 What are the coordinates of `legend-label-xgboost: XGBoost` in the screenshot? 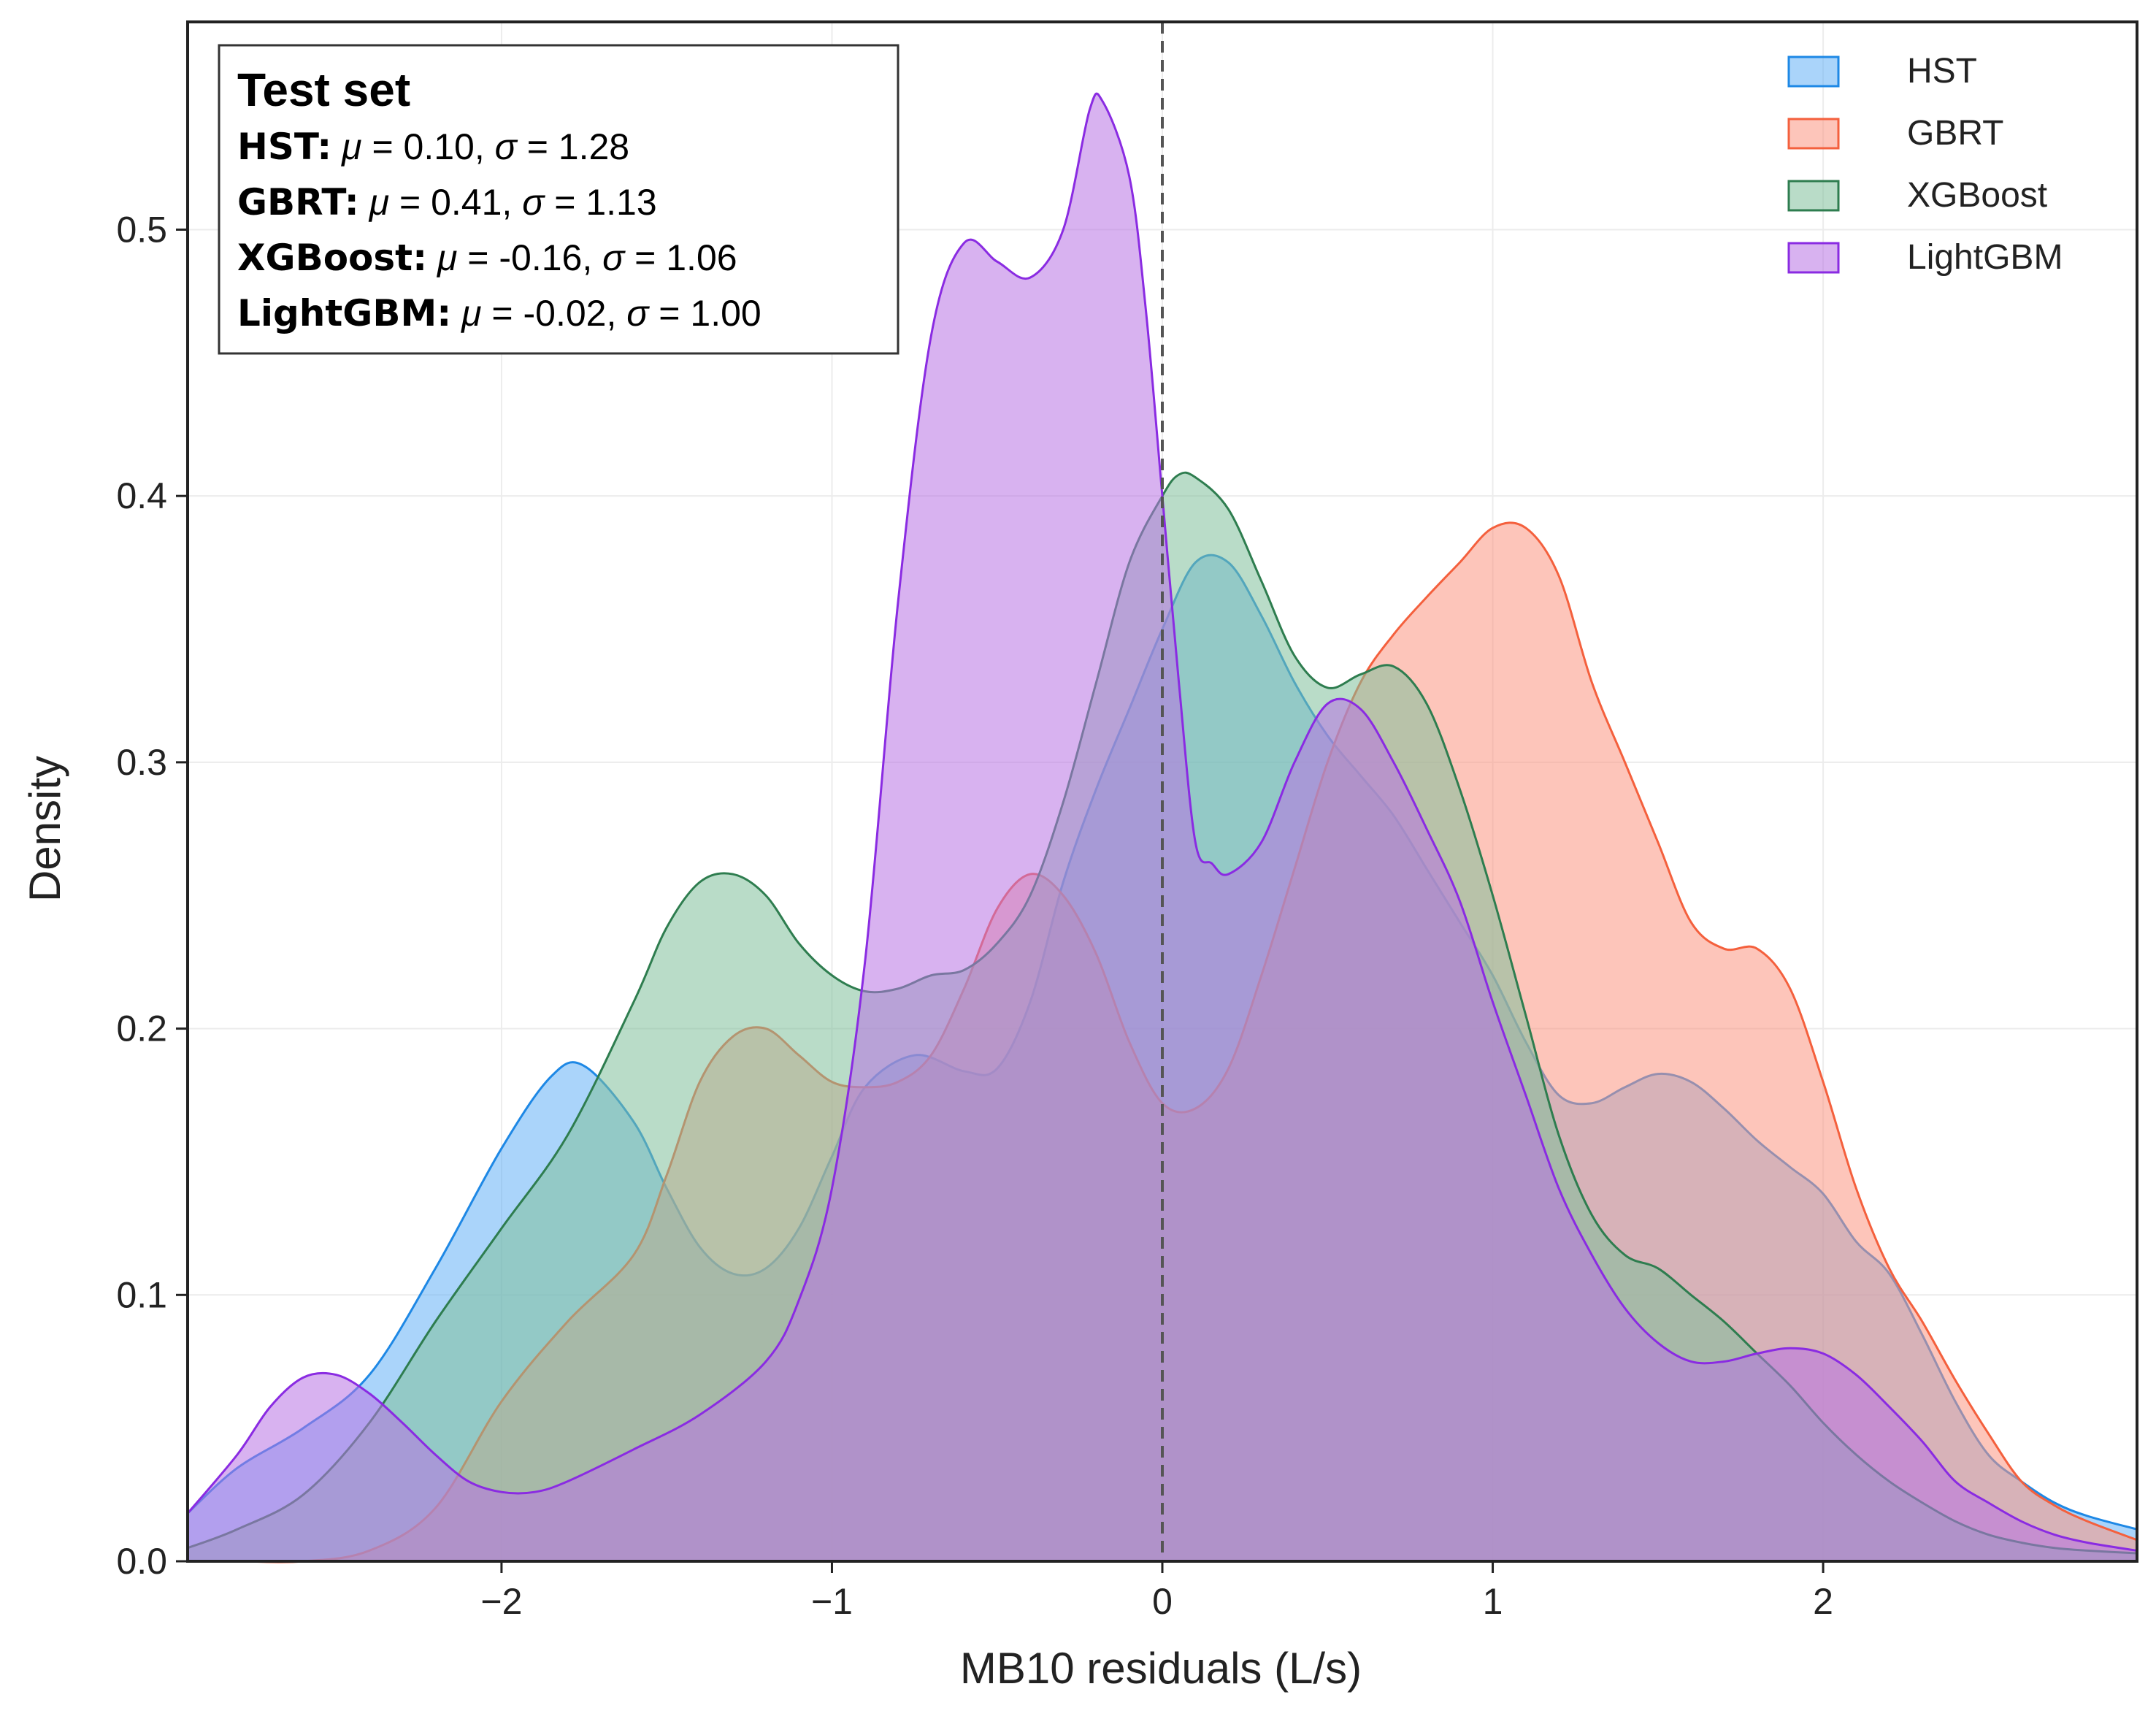 It's located at (1977, 195).